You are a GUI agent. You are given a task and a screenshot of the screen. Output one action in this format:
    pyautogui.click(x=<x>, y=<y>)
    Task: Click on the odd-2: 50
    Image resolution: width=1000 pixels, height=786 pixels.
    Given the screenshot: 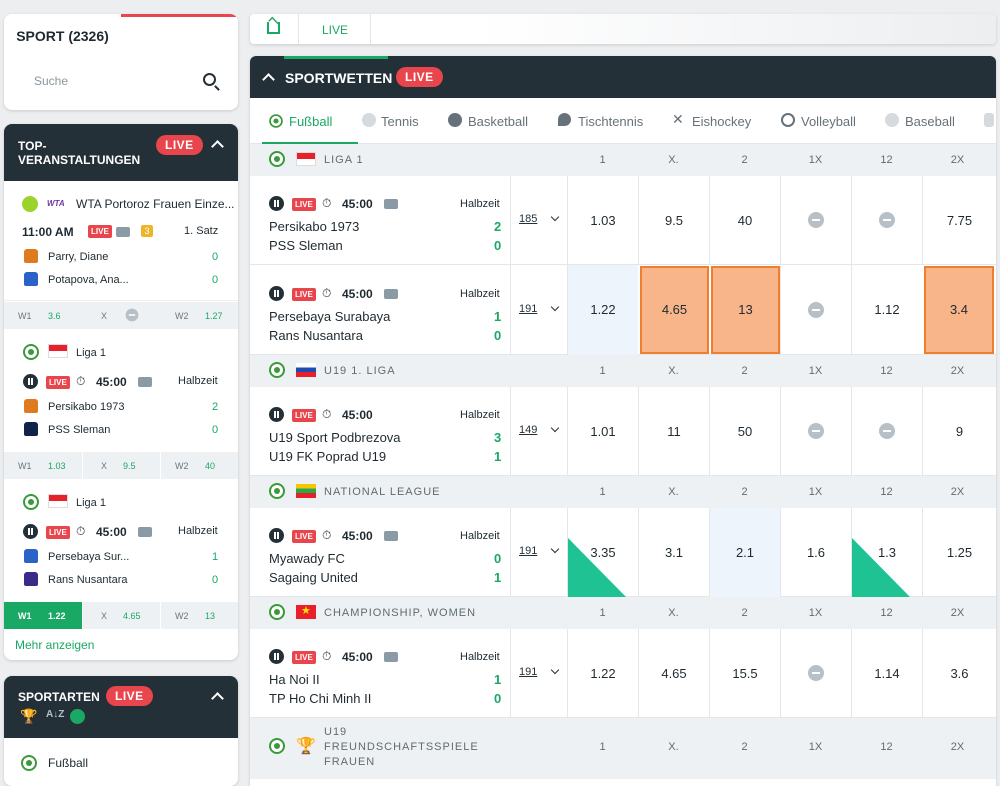 What is the action you would take?
    pyautogui.click(x=744, y=431)
    